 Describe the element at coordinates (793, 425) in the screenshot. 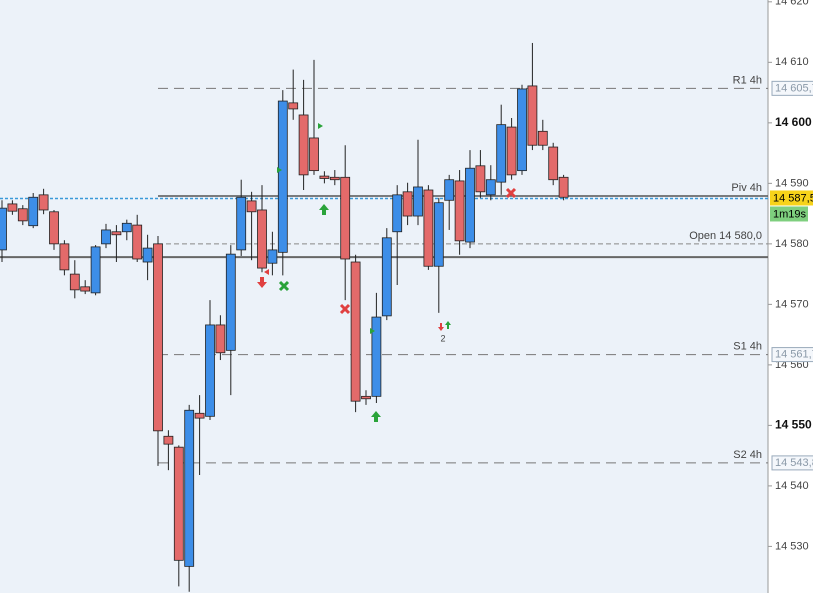

I see `y-tick-label: 14 550` at that location.